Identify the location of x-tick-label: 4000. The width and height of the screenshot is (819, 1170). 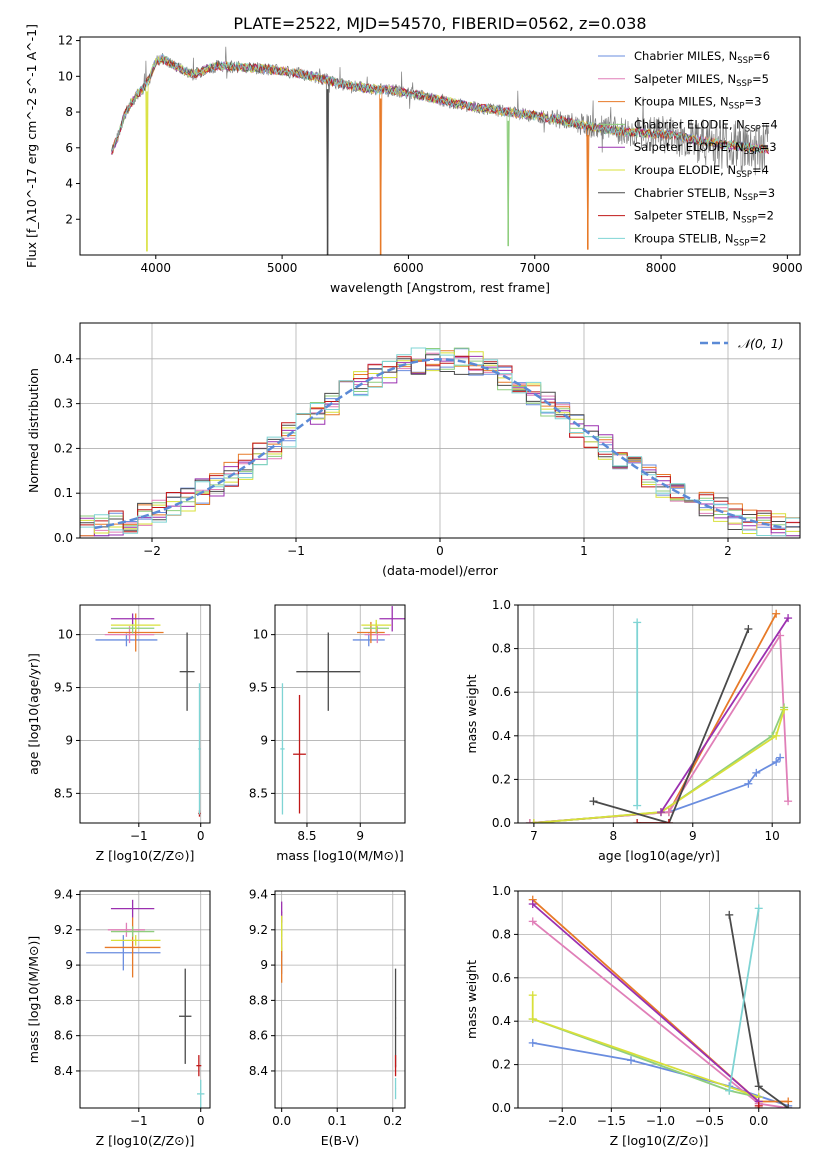
(156, 268).